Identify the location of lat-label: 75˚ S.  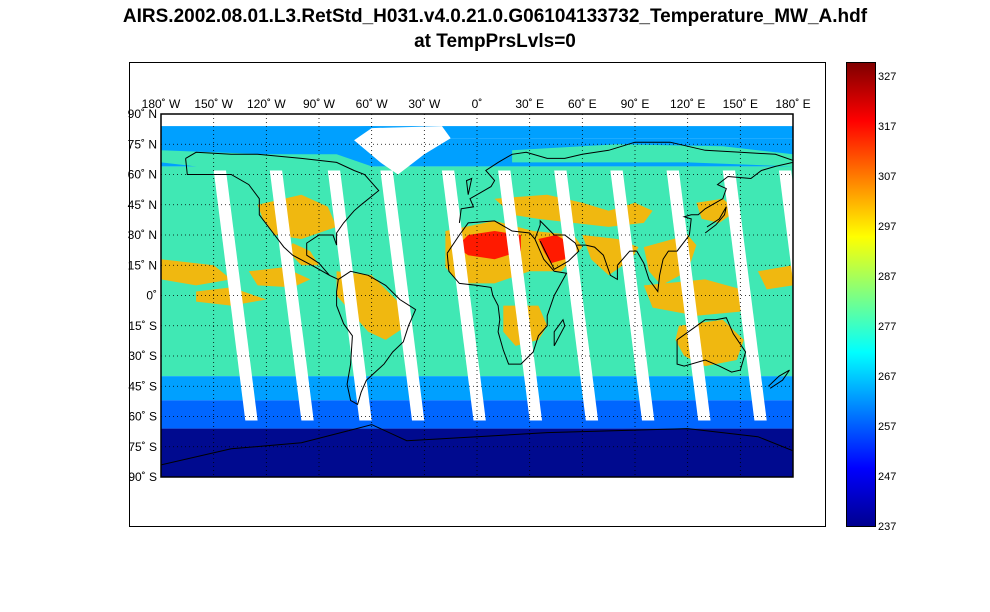
(142, 447).